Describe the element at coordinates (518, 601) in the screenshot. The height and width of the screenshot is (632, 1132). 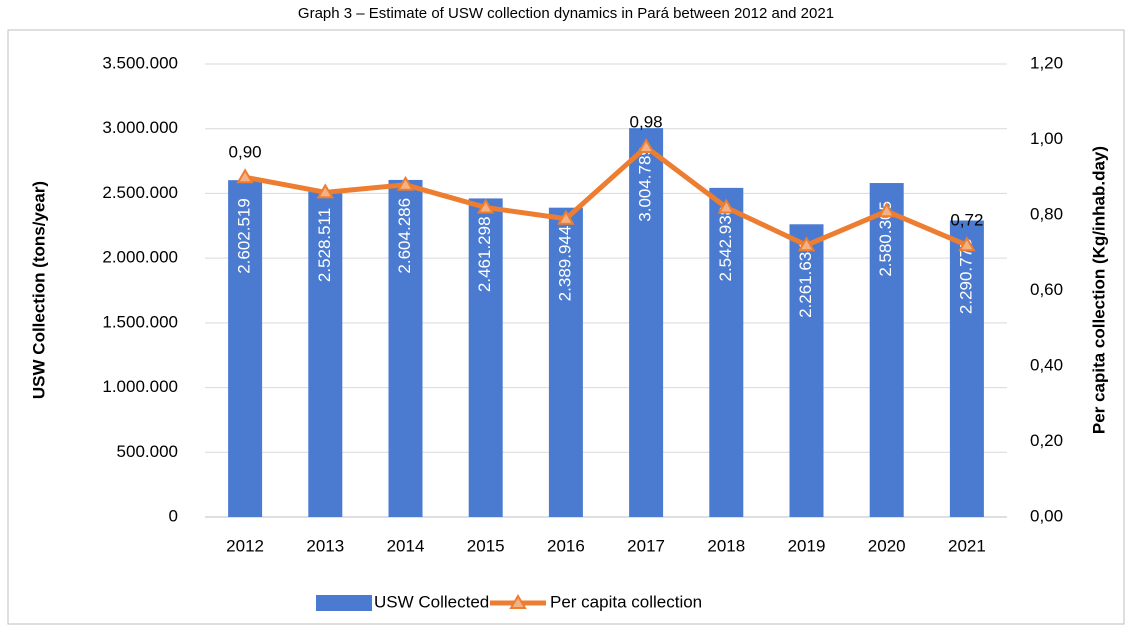
I see `legend-marker` at that location.